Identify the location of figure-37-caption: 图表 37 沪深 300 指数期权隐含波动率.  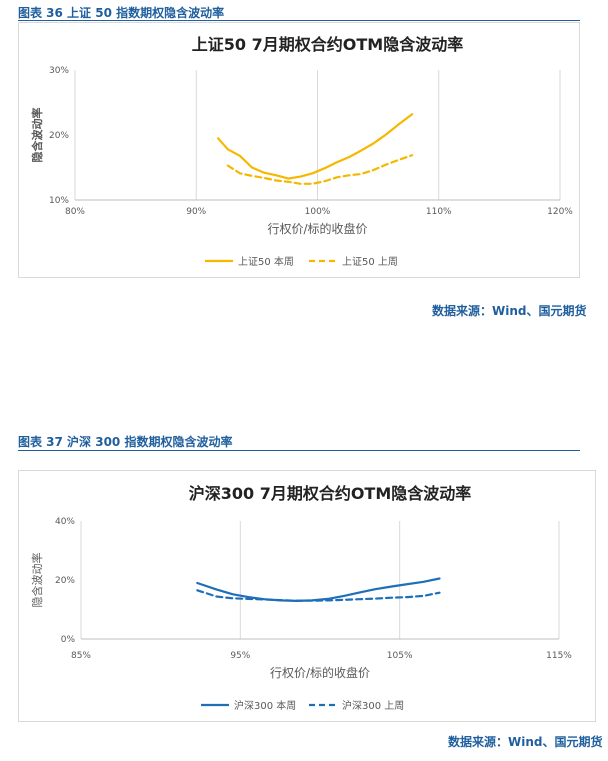
(125, 442).